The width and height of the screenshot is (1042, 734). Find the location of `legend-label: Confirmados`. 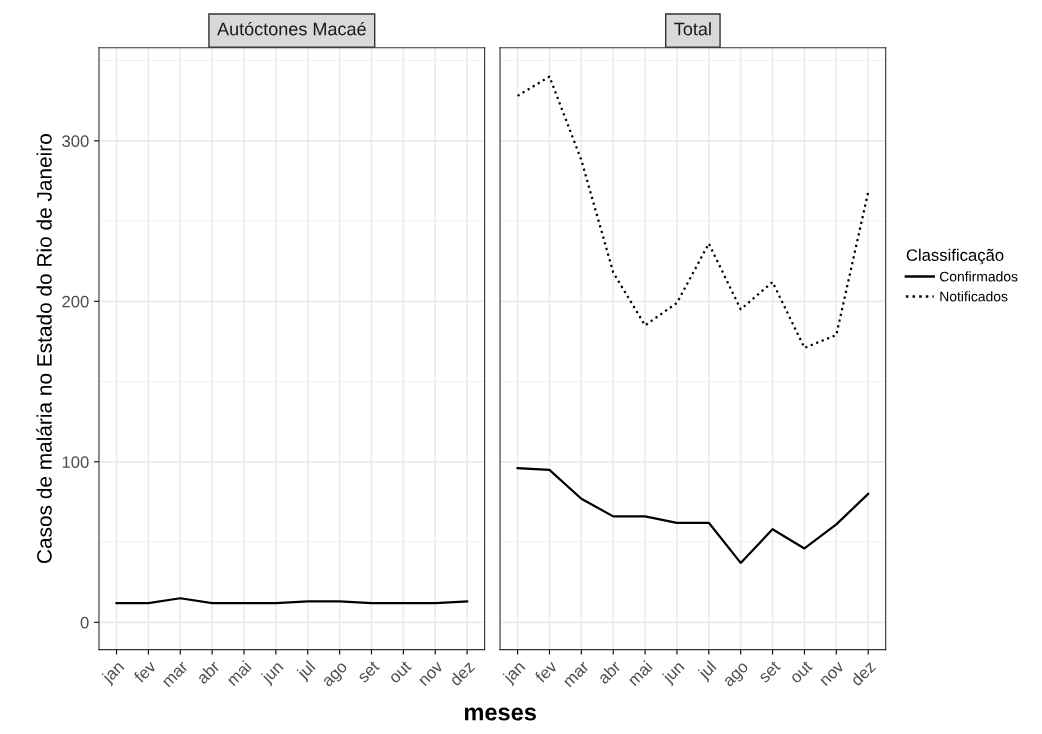

legend-label: Confirmados is located at coordinates (978, 276).